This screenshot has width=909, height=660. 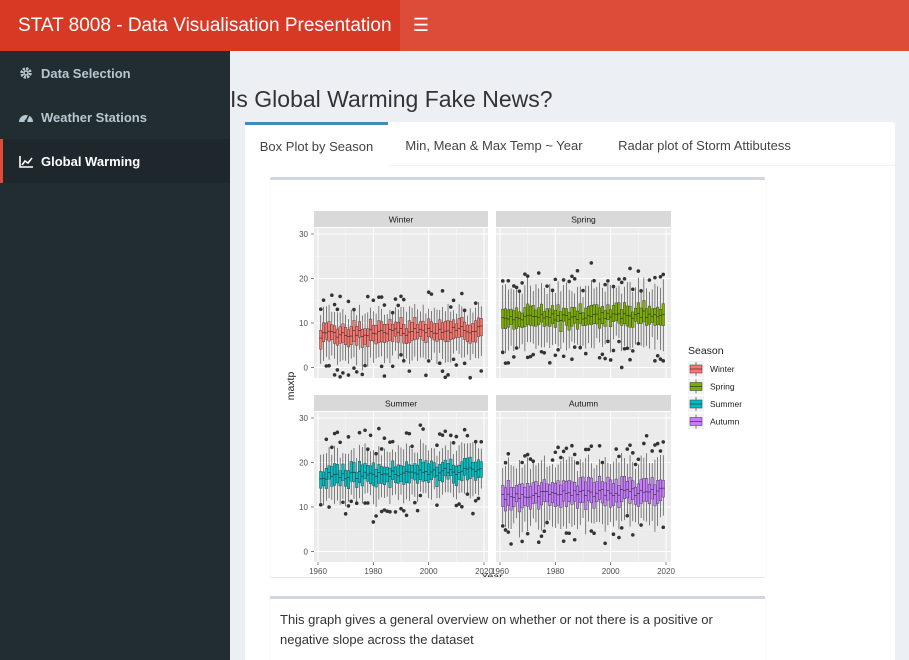 I want to click on box-1972, so click(x=533, y=493).